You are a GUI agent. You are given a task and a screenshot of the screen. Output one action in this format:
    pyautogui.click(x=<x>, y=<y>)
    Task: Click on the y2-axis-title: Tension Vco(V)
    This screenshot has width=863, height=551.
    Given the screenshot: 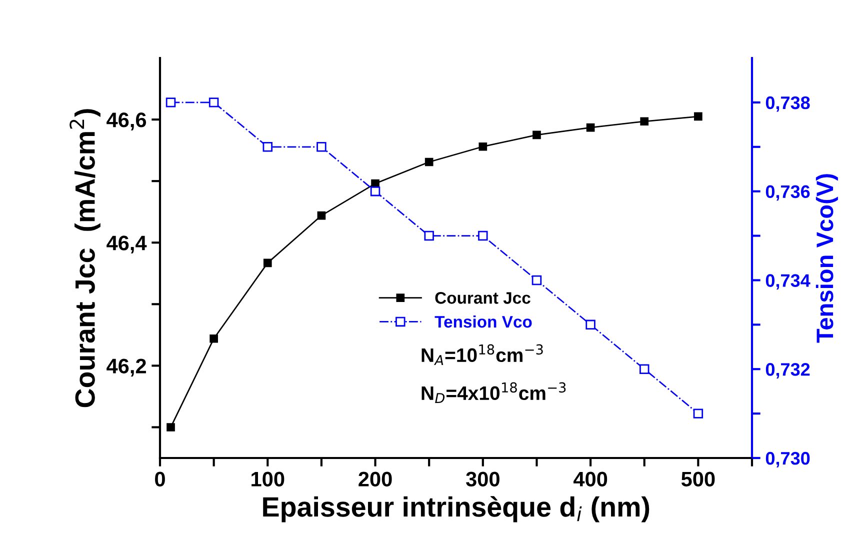 What is the action you would take?
    pyautogui.click(x=827, y=258)
    